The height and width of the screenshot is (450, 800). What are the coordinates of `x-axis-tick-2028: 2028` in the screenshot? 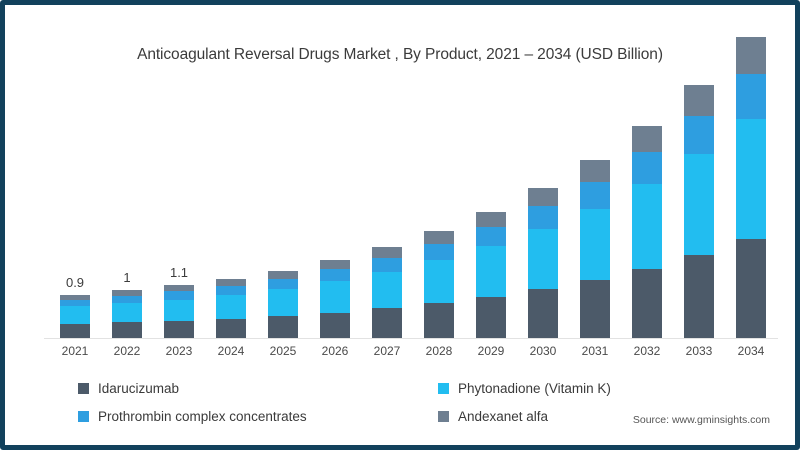 It's located at (439, 351).